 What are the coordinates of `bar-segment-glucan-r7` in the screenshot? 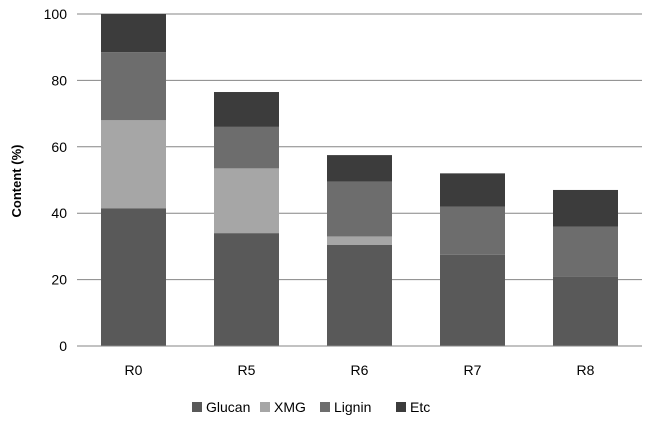 It's located at (472, 300).